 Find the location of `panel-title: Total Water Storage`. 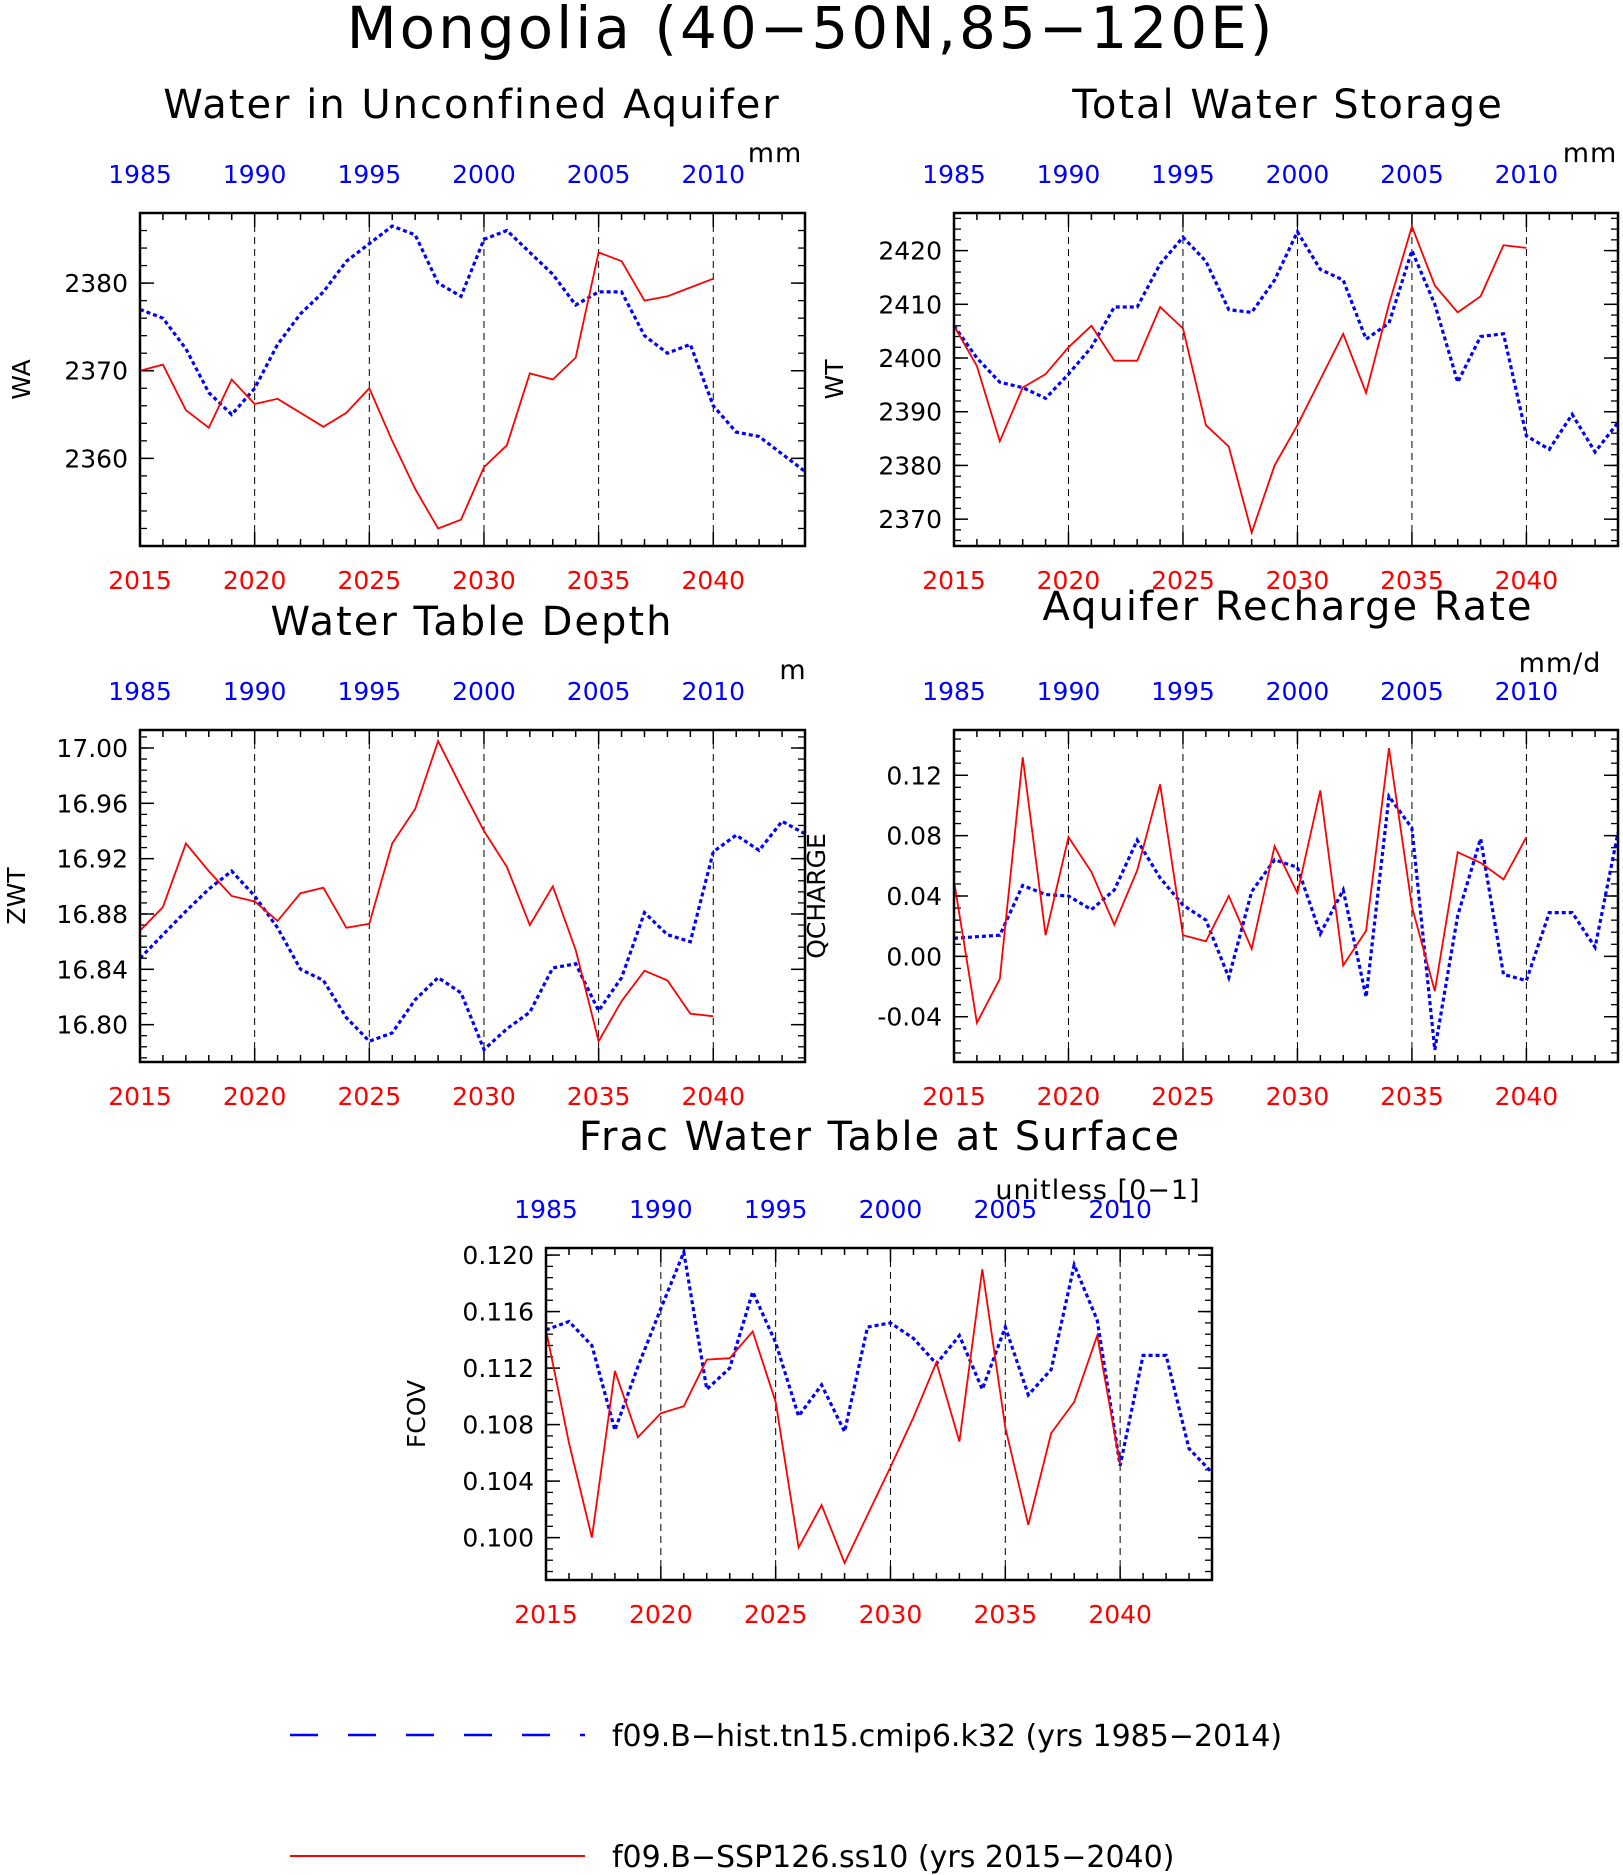

panel-title: Total Water Storage is located at coordinates (1287, 105).